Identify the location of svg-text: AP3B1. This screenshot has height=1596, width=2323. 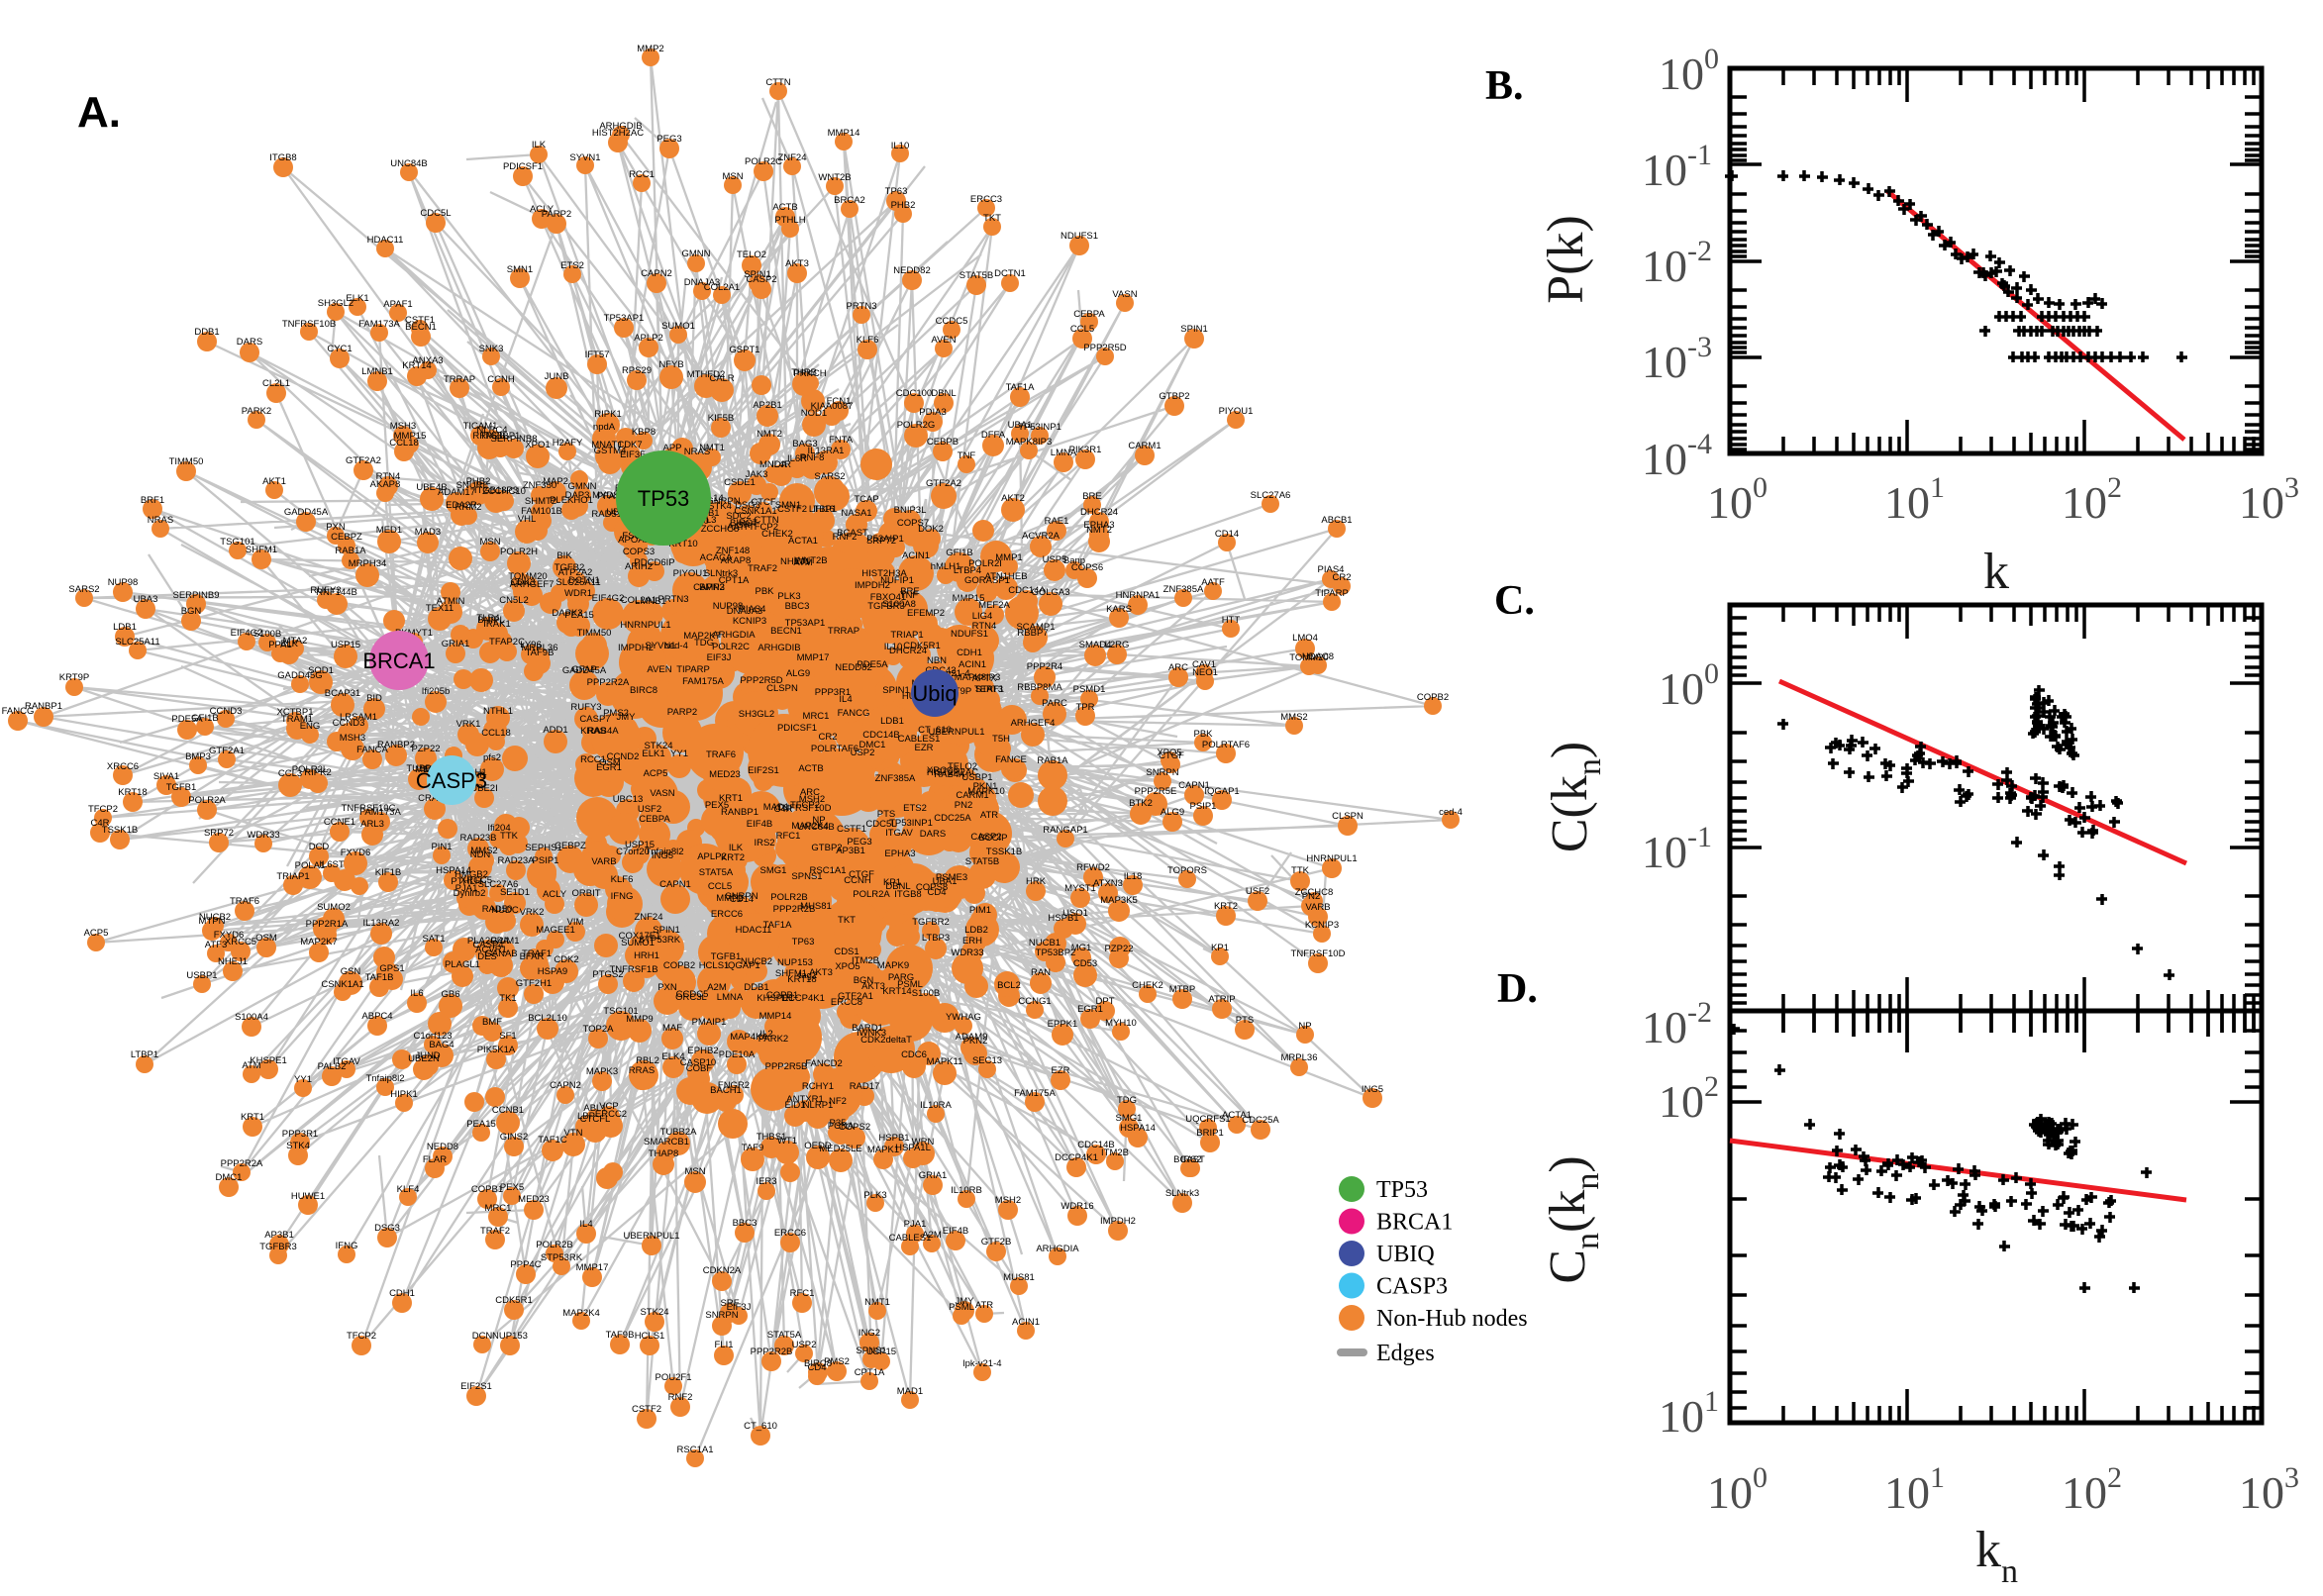
(850, 851).